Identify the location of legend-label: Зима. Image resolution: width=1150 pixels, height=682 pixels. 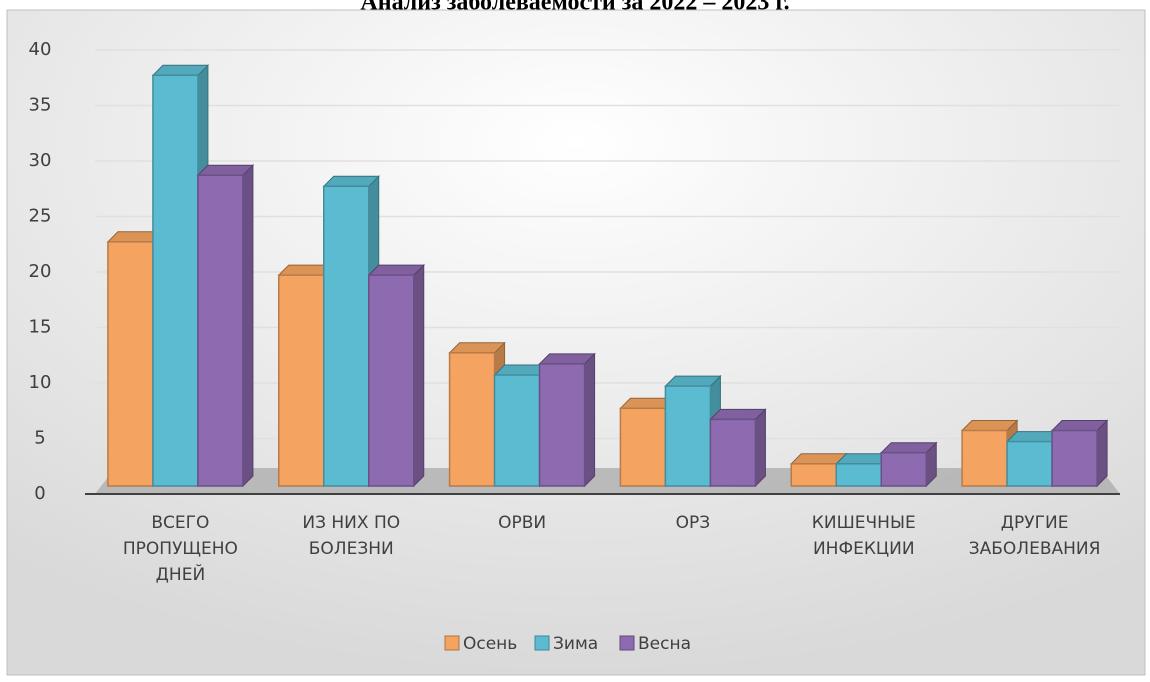
(575, 644).